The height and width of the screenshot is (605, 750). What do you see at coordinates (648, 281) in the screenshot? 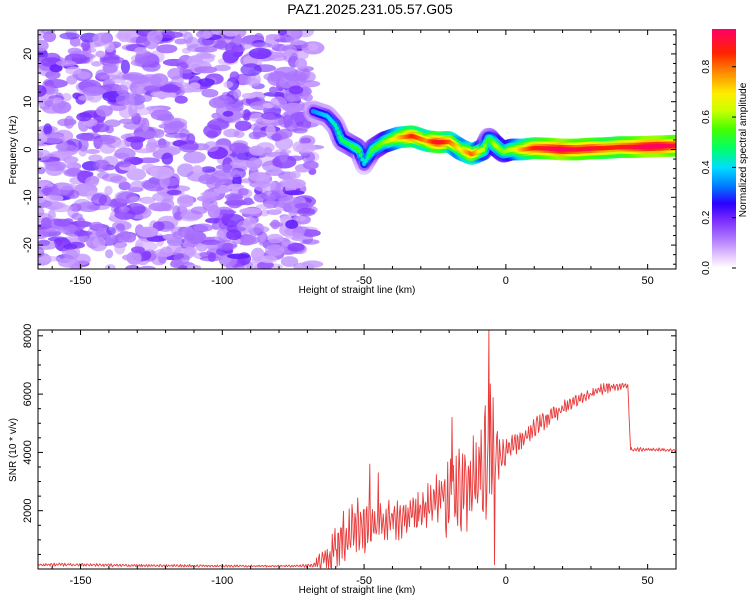
I see `x-tick-label: 50` at bounding box center [648, 281].